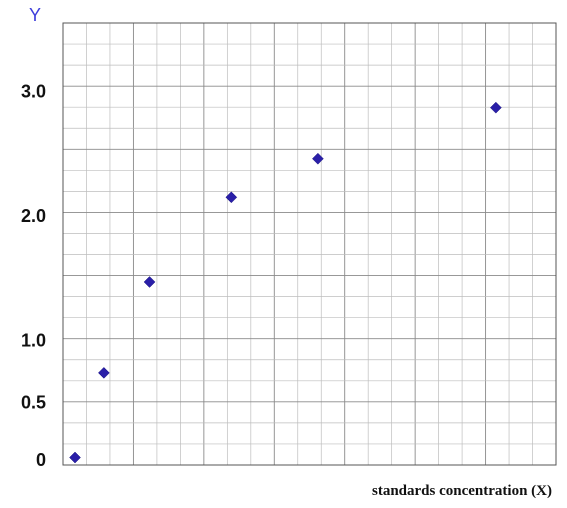 Image resolution: width=567 pixels, height=508 pixels. What do you see at coordinates (33, 216) in the screenshot?
I see `y-tick-label: 2.0` at bounding box center [33, 216].